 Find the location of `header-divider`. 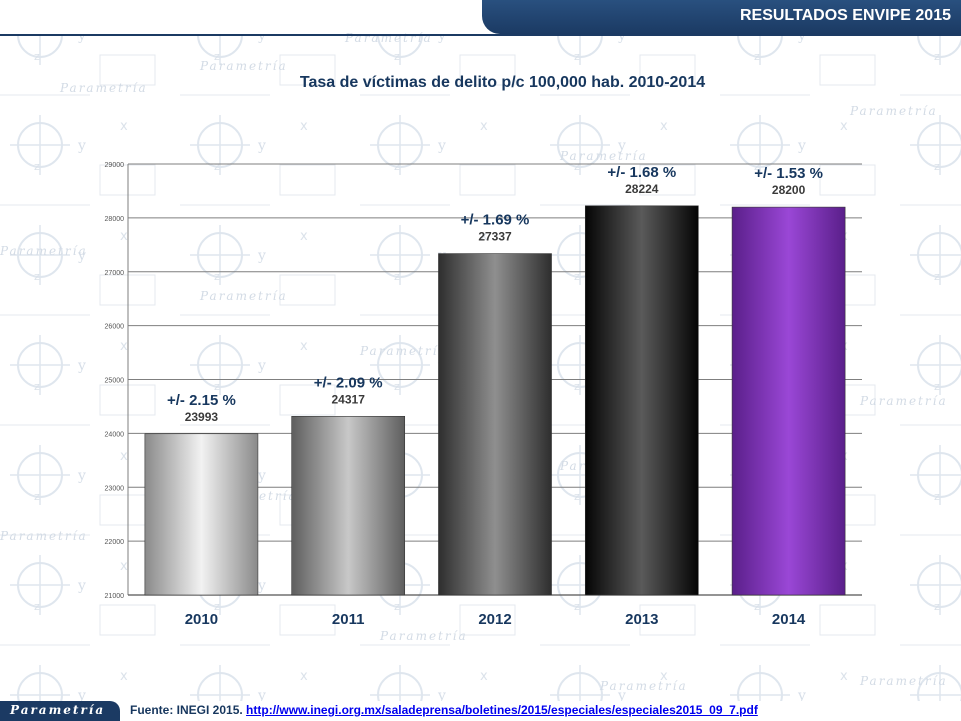

header-divider is located at coordinates (480, 35).